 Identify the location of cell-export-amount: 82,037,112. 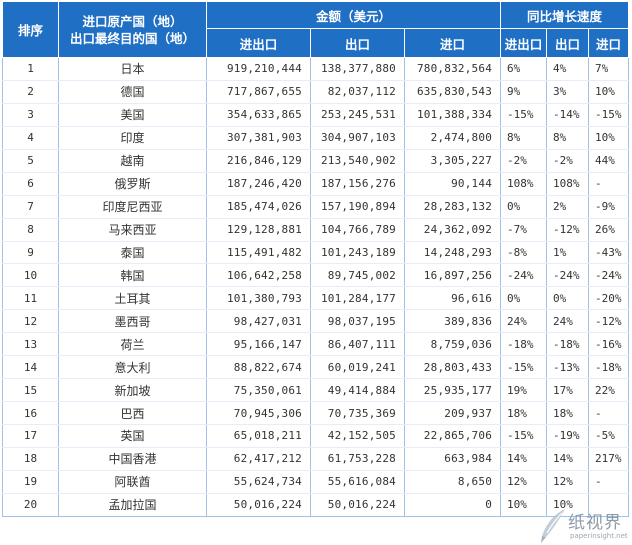
(357, 92).